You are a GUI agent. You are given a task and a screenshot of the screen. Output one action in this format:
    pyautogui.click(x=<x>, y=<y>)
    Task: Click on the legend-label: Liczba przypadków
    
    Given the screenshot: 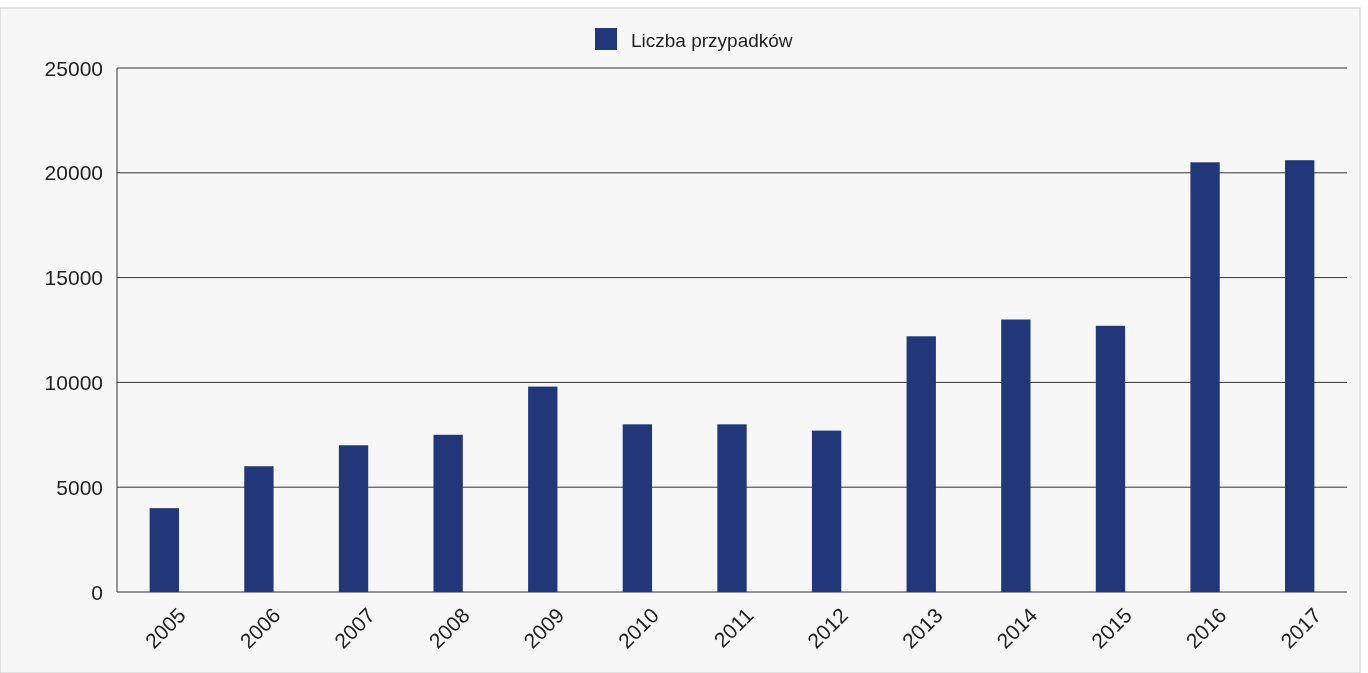 What is the action you would take?
    pyautogui.click(x=712, y=40)
    